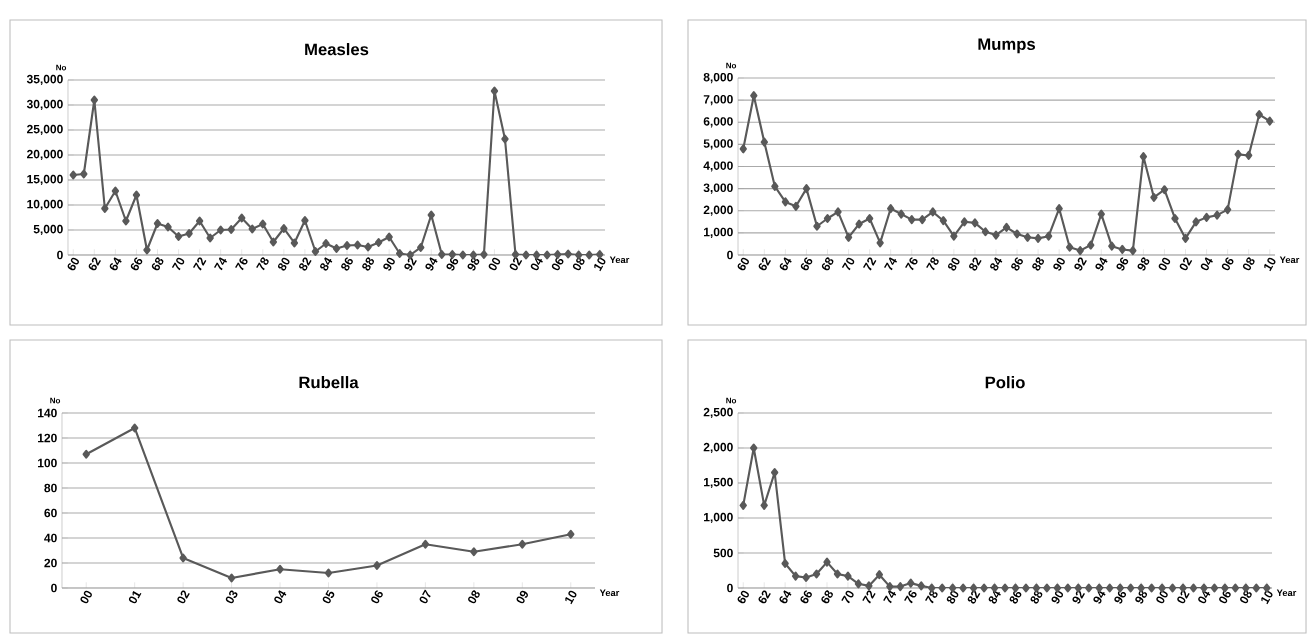  What do you see at coordinates (50, 488) in the screenshot?
I see `y-tick-label: 80` at bounding box center [50, 488].